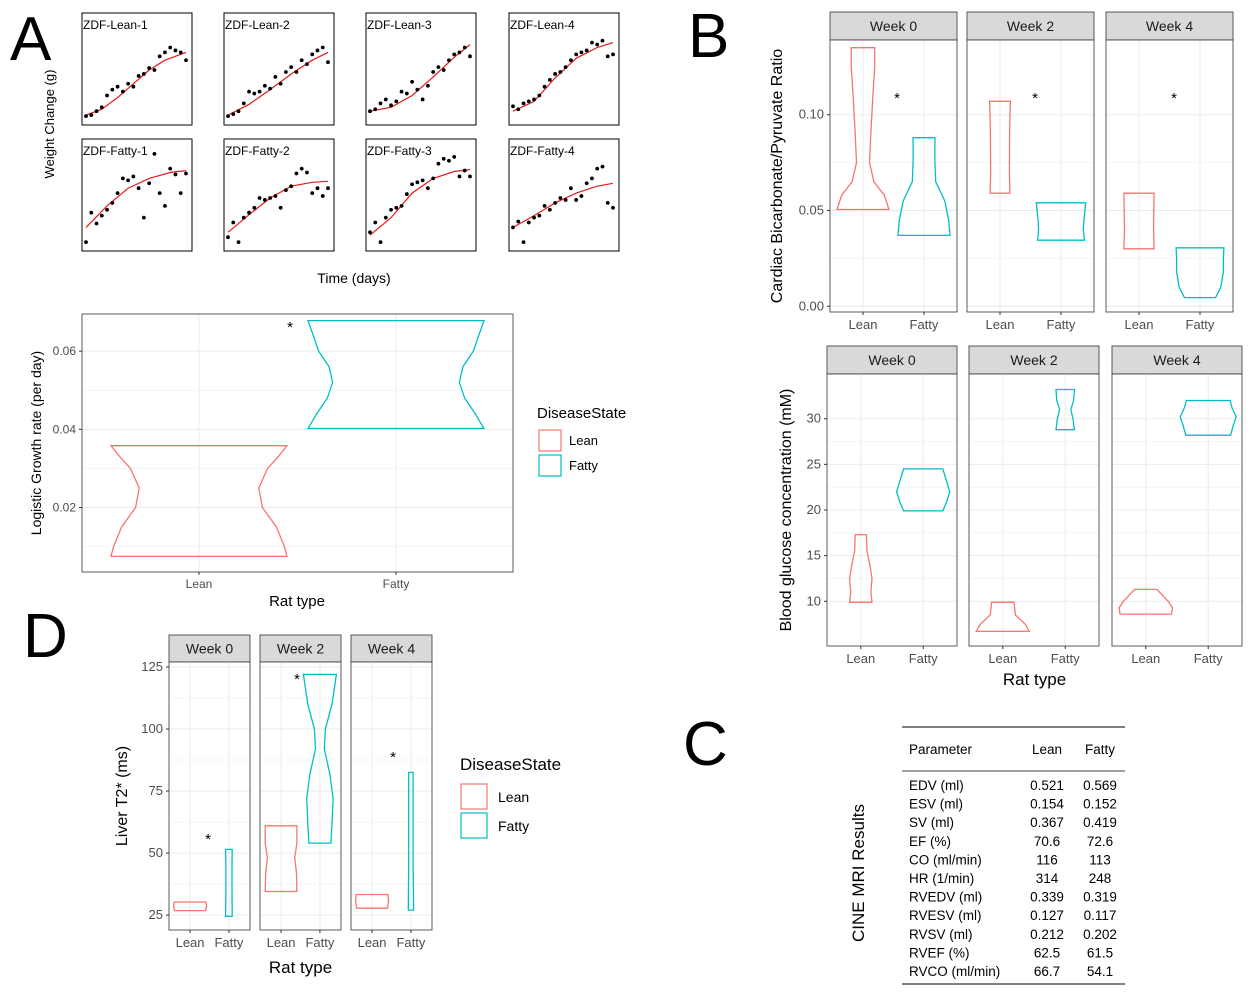 The image size is (1257, 1000). Describe the element at coordinates (814, 600) in the screenshot. I see `y-tick-label: 10` at that location.